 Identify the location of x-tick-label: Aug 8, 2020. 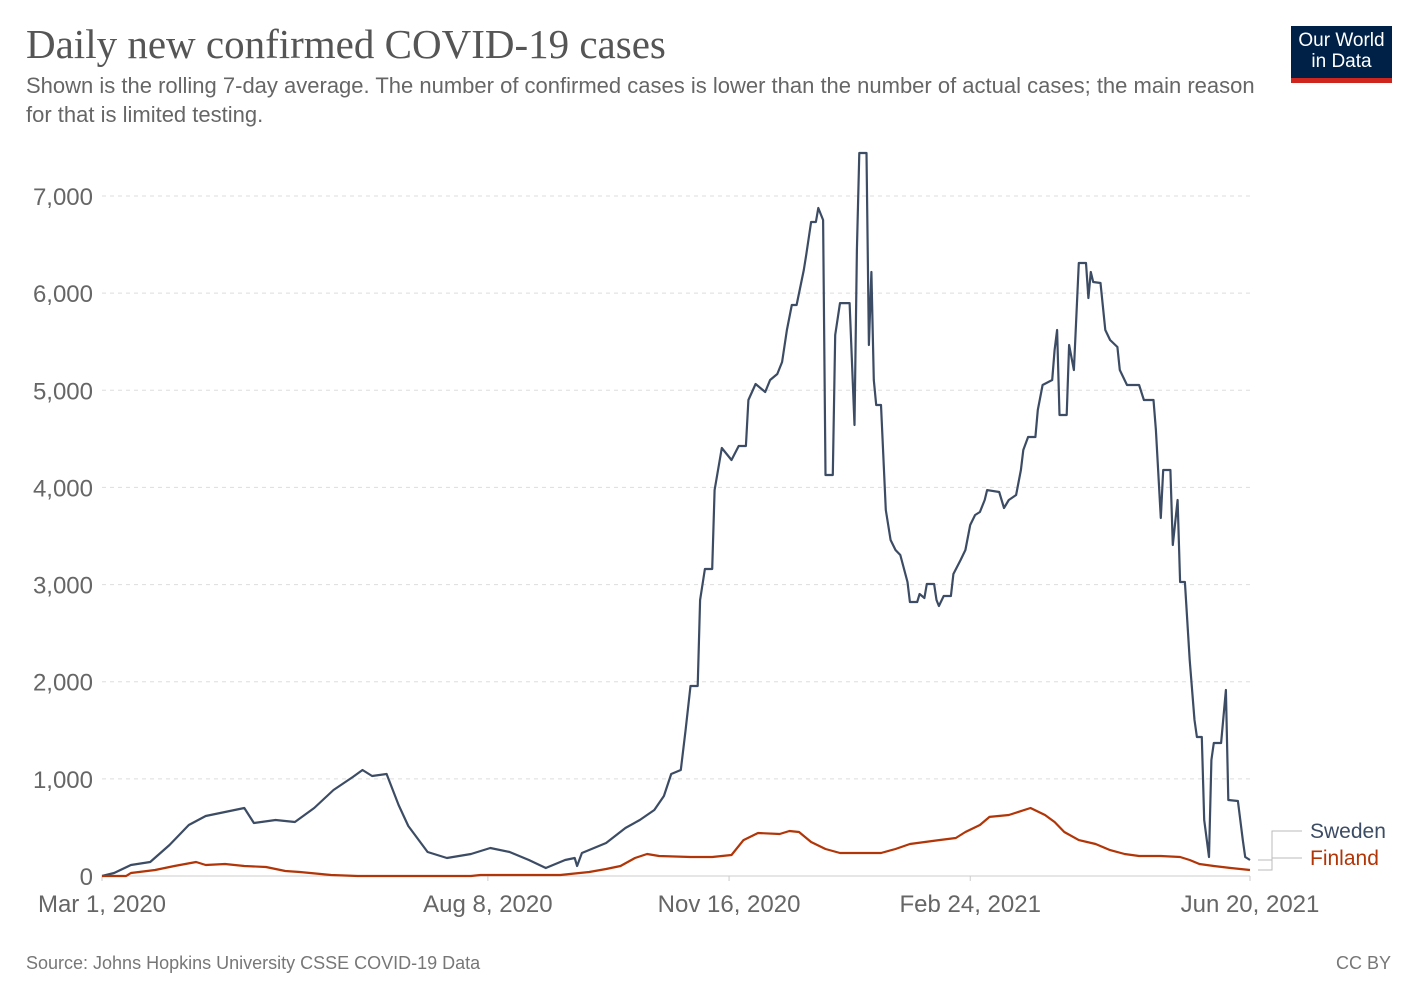
(487, 904).